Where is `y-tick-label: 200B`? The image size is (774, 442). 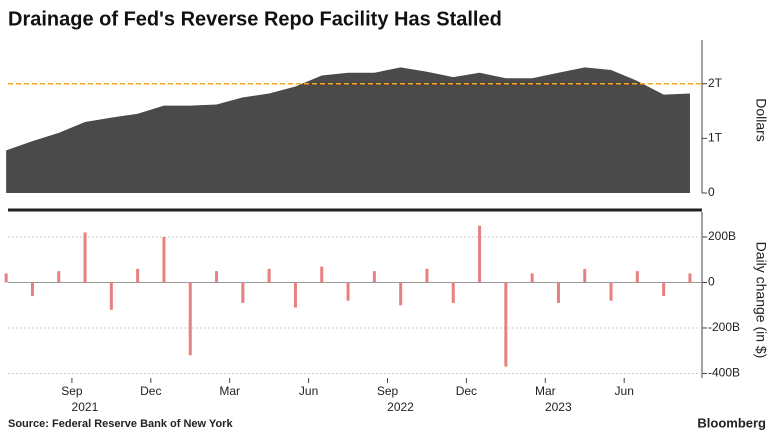 y-tick-label: 200B is located at coordinates (722, 236).